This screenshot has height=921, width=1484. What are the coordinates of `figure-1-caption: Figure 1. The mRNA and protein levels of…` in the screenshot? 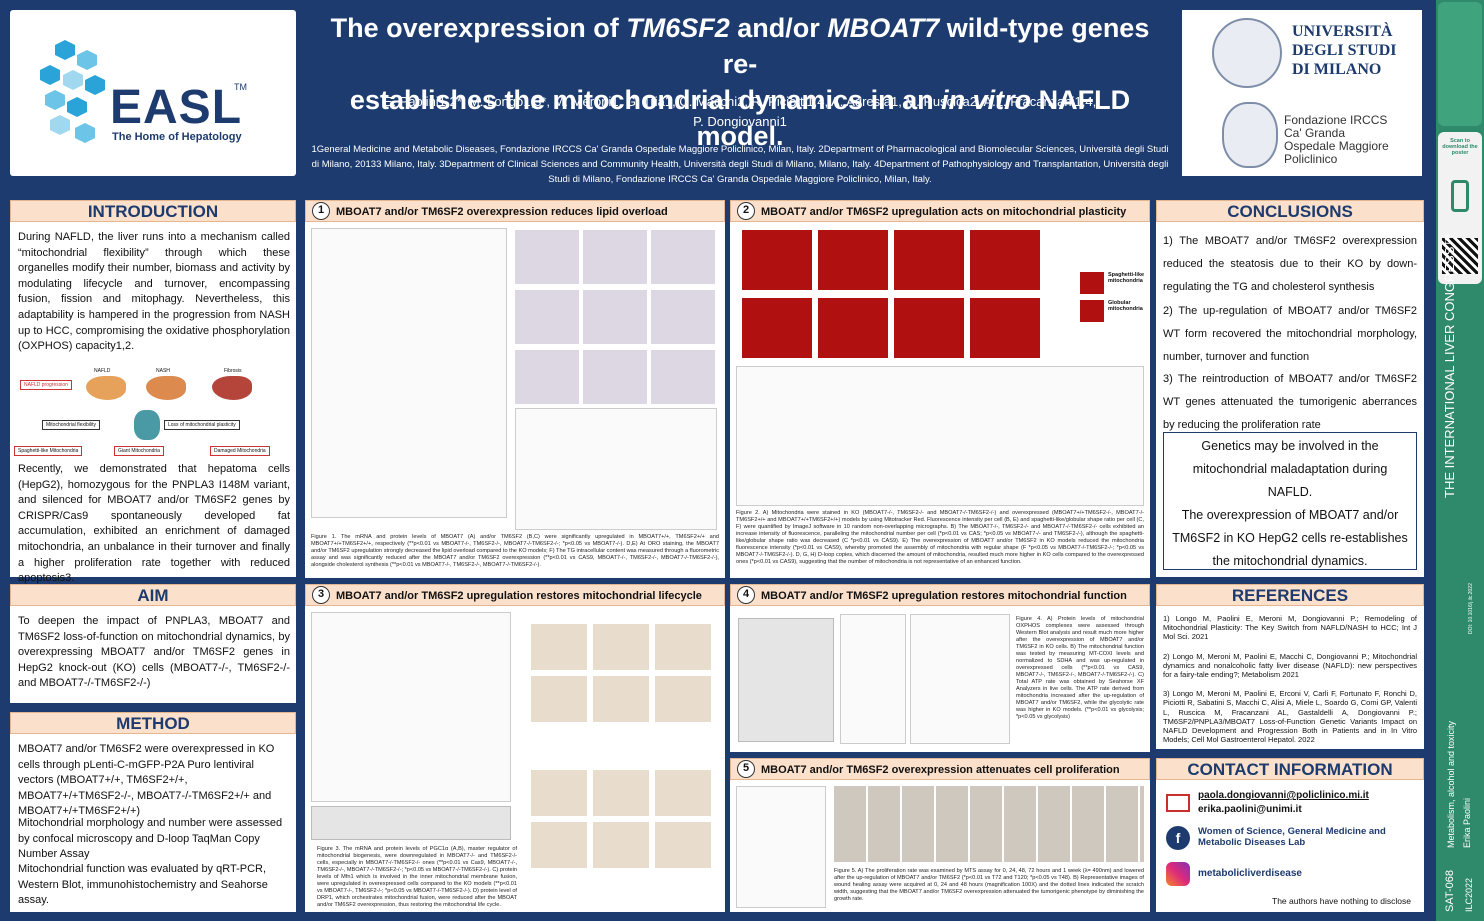 It's located at (515, 551).